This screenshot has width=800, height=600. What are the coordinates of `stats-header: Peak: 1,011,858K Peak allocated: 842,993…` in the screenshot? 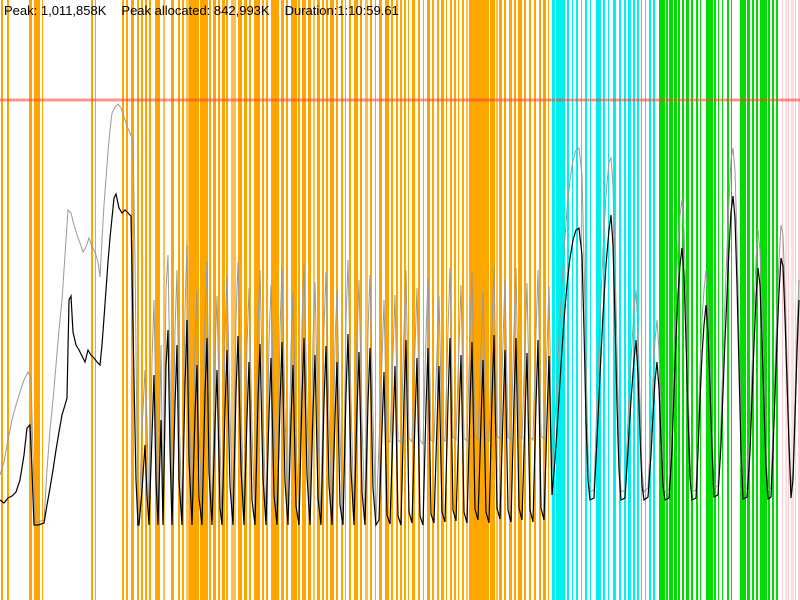 It's located at (201, 10).